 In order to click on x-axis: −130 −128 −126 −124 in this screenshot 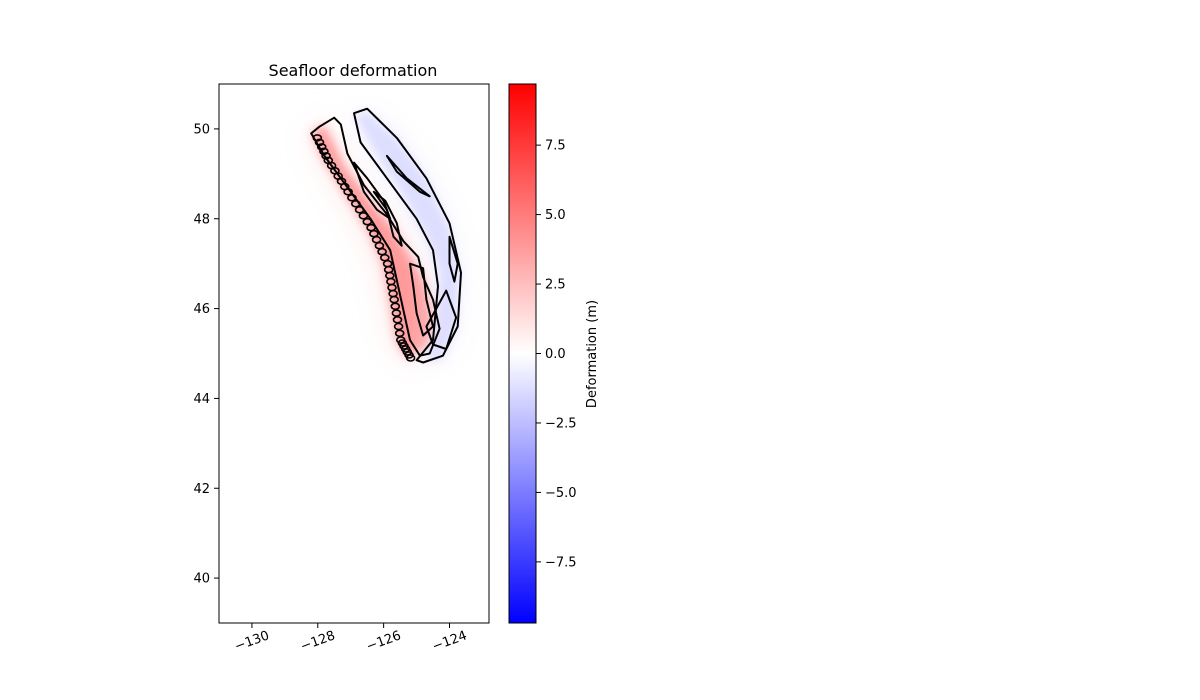, I will do `click(351, 639)`.